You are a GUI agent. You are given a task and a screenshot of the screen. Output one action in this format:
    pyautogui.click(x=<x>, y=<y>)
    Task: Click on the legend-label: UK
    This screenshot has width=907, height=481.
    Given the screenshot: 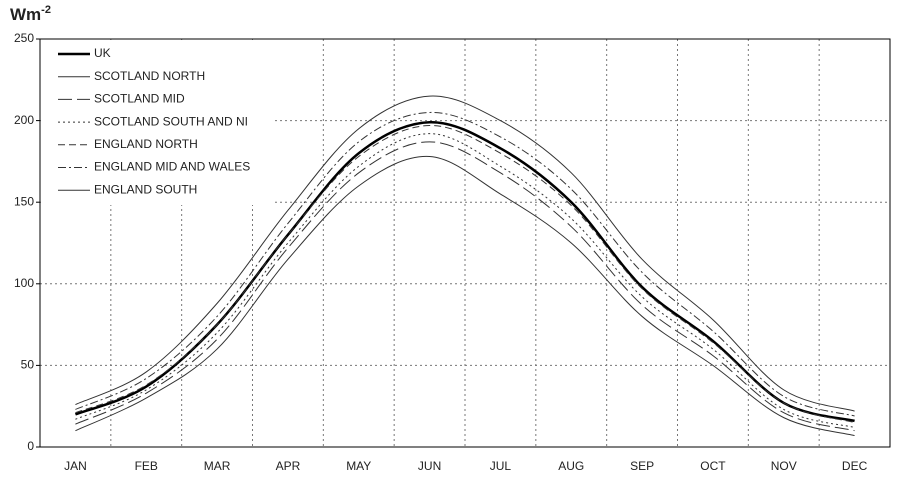 What is the action you would take?
    pyautogui.click(x=102, y=53)
    